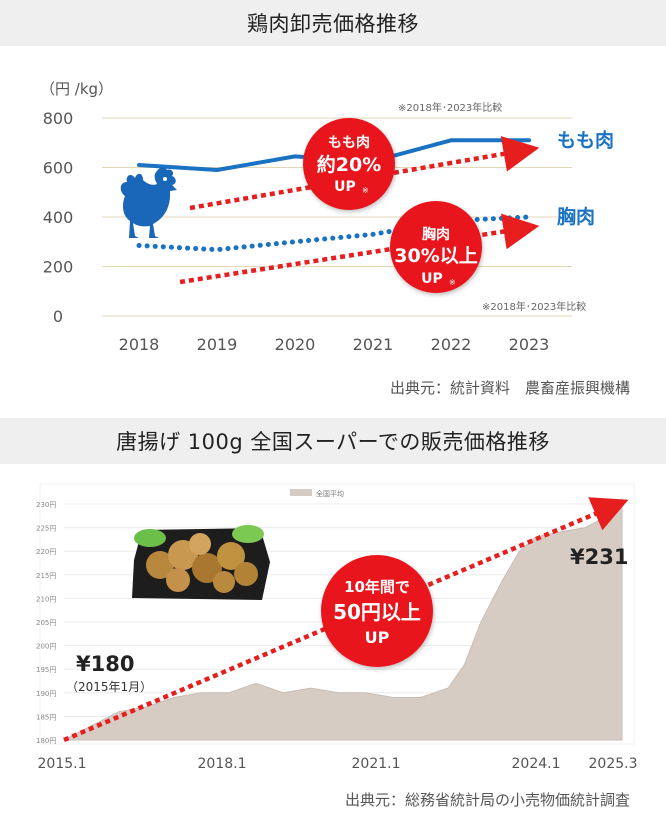 This screenshot has height=819, width=666. What do you see at coordinates (46, 599) in the screenshot?
I see `y-tick-label: 210円` at bounding box center [46, 599].